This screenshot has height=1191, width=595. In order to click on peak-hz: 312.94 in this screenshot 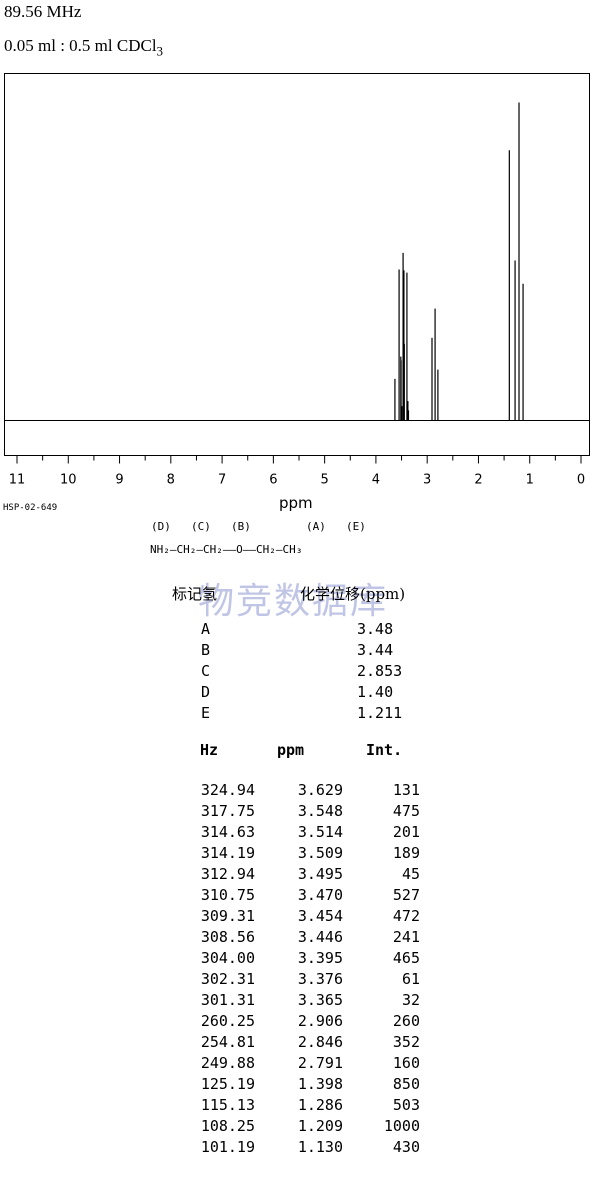, I will do `click(227, 874)`.